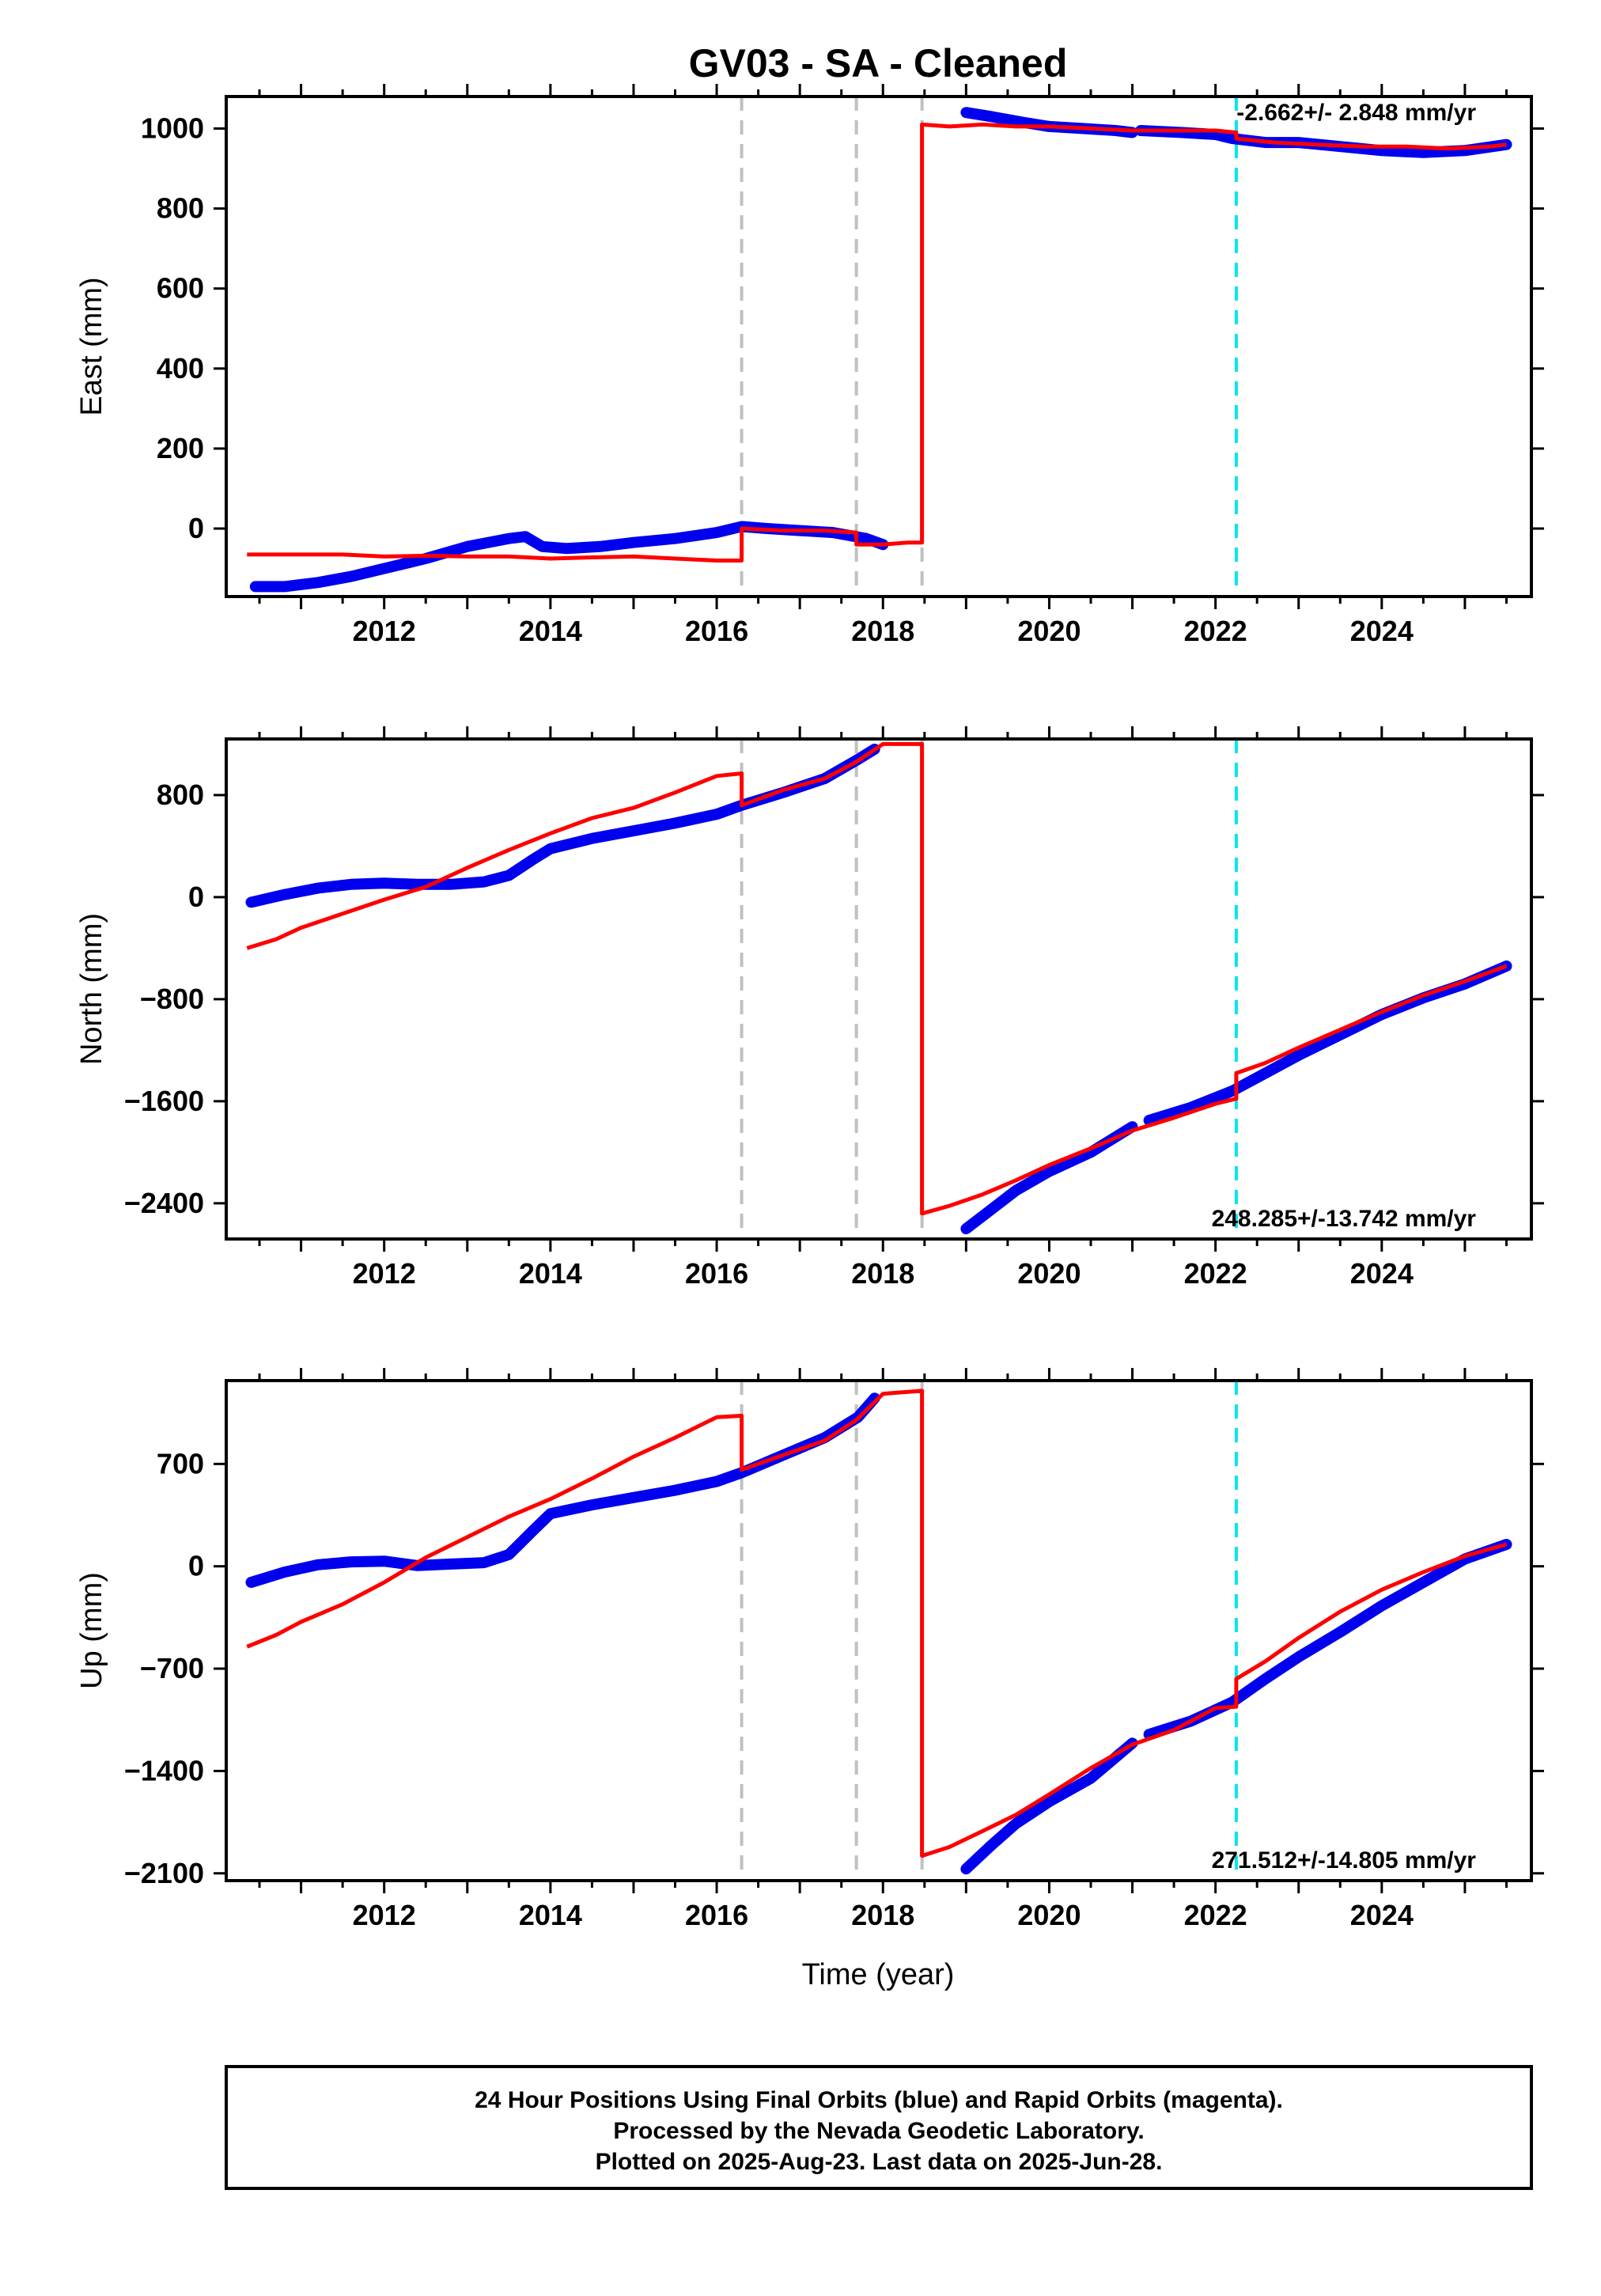  What do you see at coordinates (181, 448) in the screenshot?
I see `east-y-tick-label: 200` at bounding box center [181, 448].